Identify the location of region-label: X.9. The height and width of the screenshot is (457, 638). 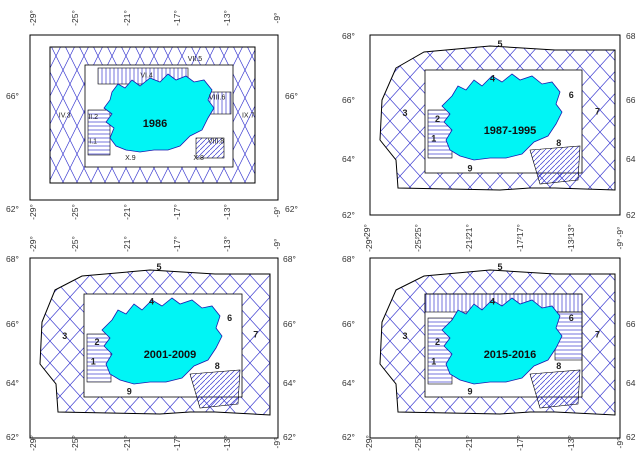
(130, 158).